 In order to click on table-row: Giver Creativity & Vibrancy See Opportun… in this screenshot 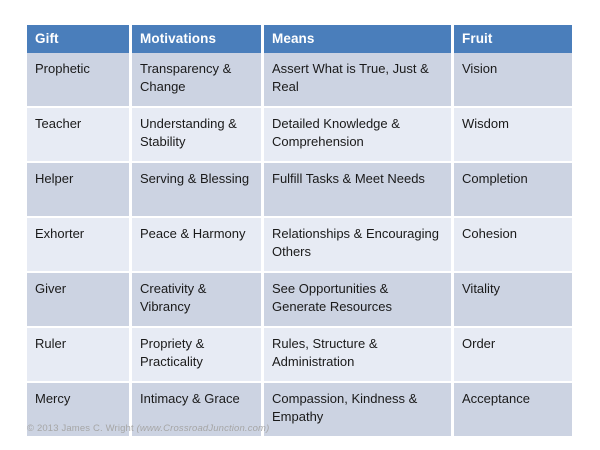, I will do `click(299, 300)`.